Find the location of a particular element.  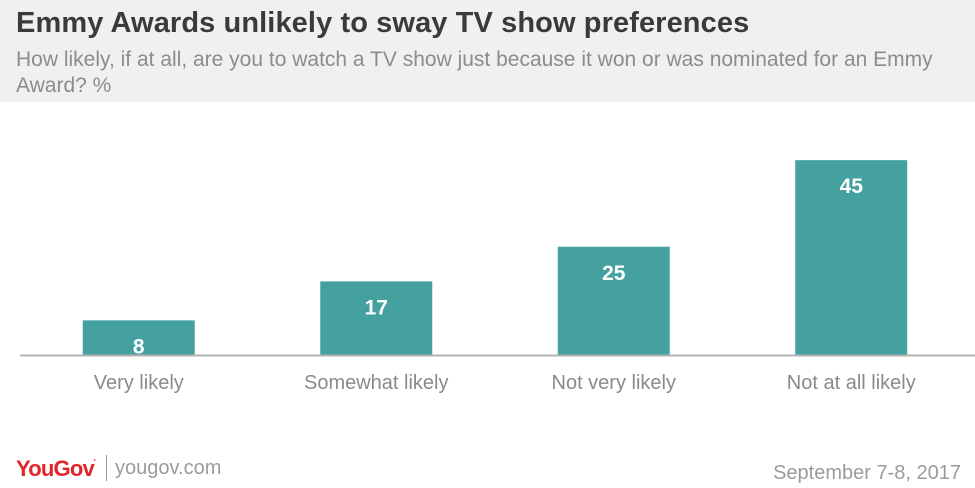

category-label: Somewhat likely is located at coordinates (376, 383).